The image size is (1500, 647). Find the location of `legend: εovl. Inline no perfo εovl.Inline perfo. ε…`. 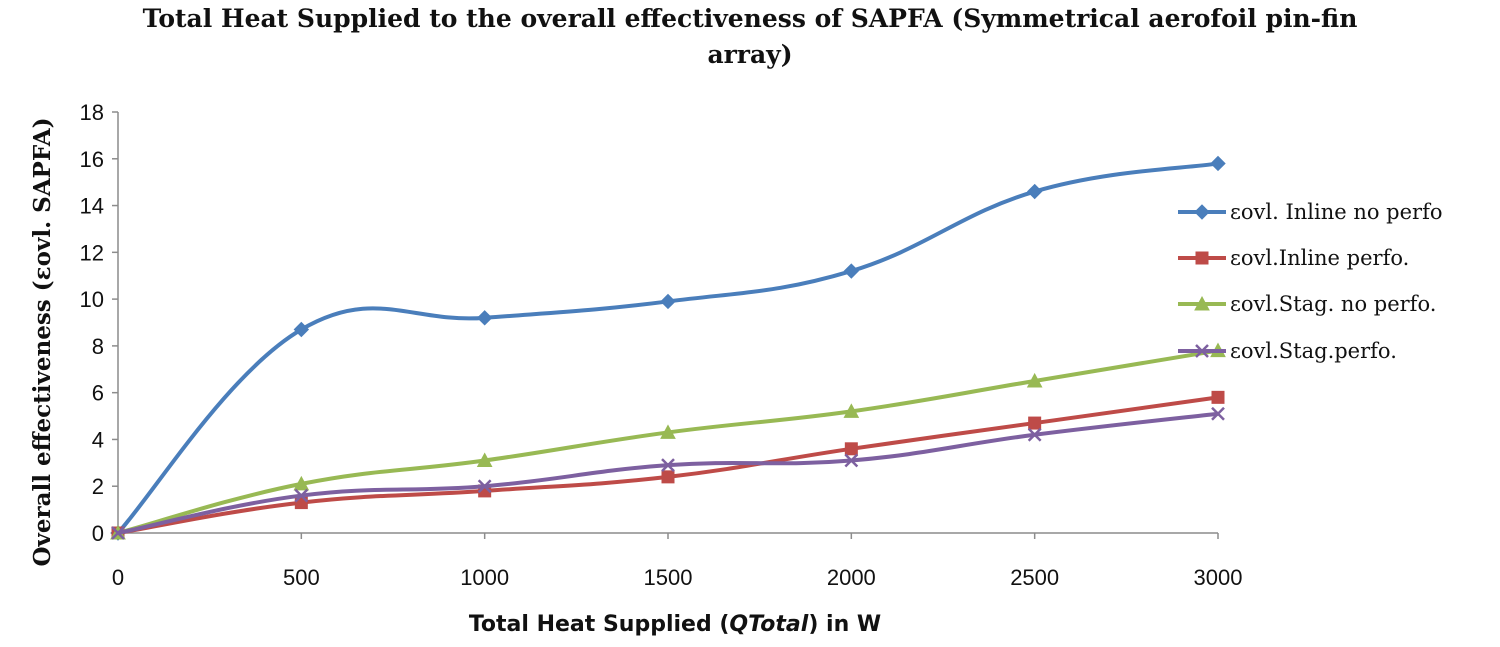

legend: εovl. Inline no perfo εovl.Inline perfo. ε… is located at coordinates (1310, 281).